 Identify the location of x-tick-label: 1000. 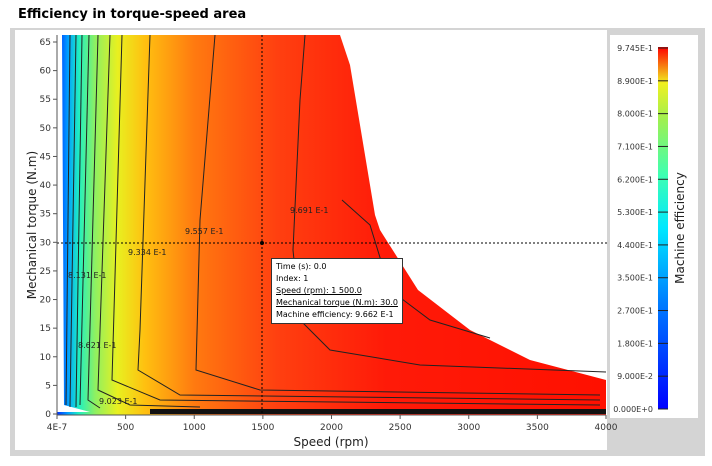
(194, 428).